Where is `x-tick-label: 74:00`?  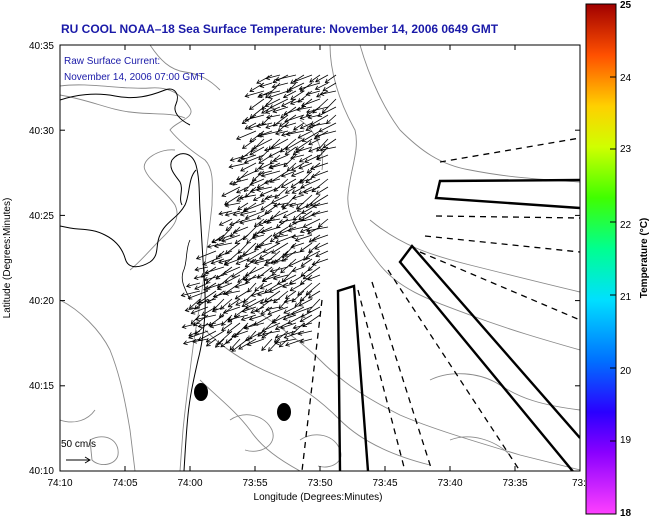 x-tick-label: 74:00 is located at coordinates (189, 483).